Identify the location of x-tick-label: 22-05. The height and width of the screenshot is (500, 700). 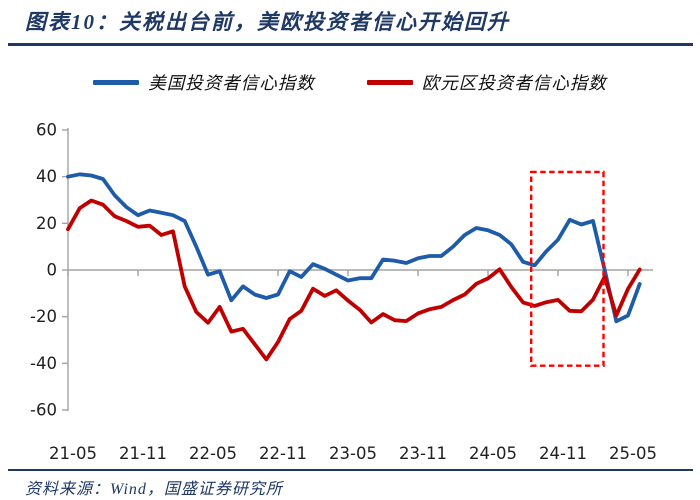
(213, 453).